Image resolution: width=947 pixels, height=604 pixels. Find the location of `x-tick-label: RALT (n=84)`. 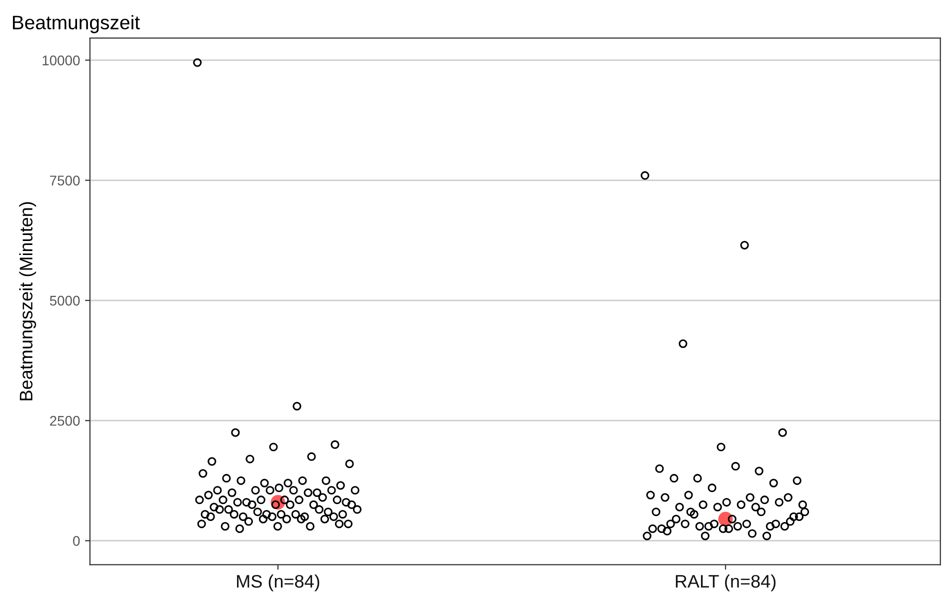

x-tick-label: RALT (n=84) is located at coordinates (726, 583).